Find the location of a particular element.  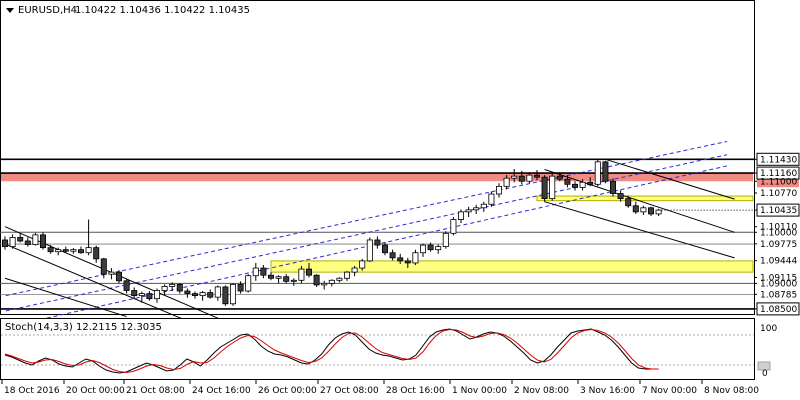

price-label: 1.10110 is located at coordinates (778, 228).